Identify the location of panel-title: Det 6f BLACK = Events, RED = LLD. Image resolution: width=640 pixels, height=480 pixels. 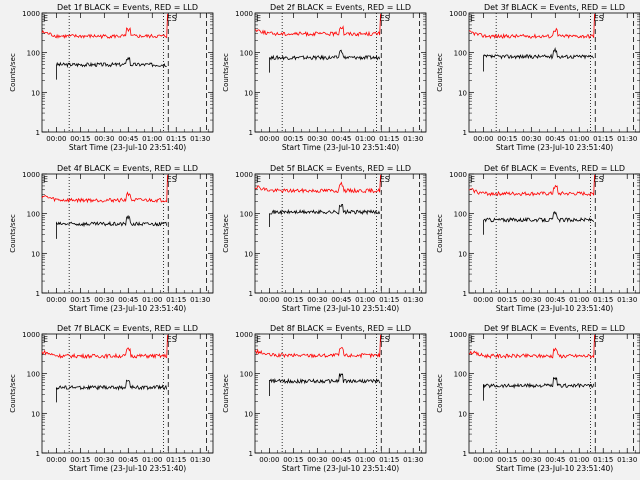
(554, 168).